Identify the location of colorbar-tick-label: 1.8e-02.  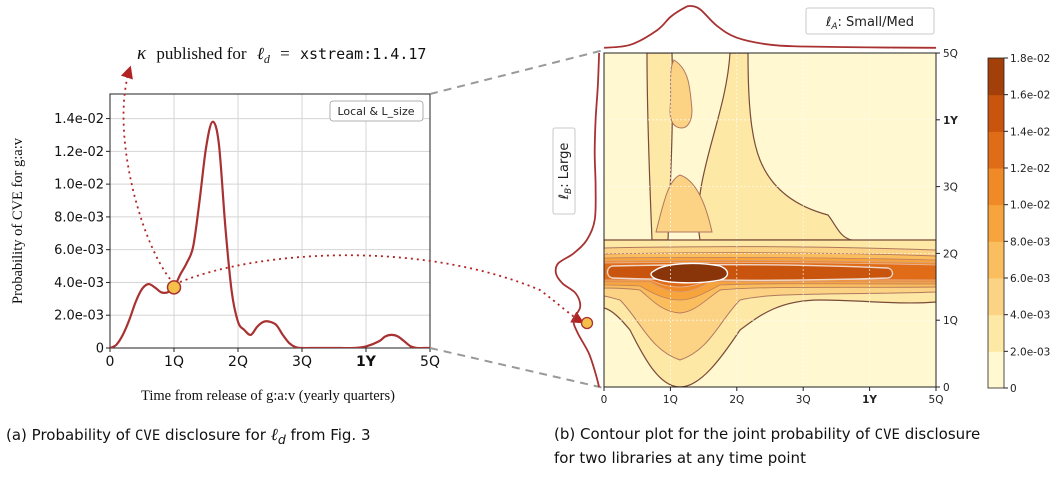
(1030, 59).